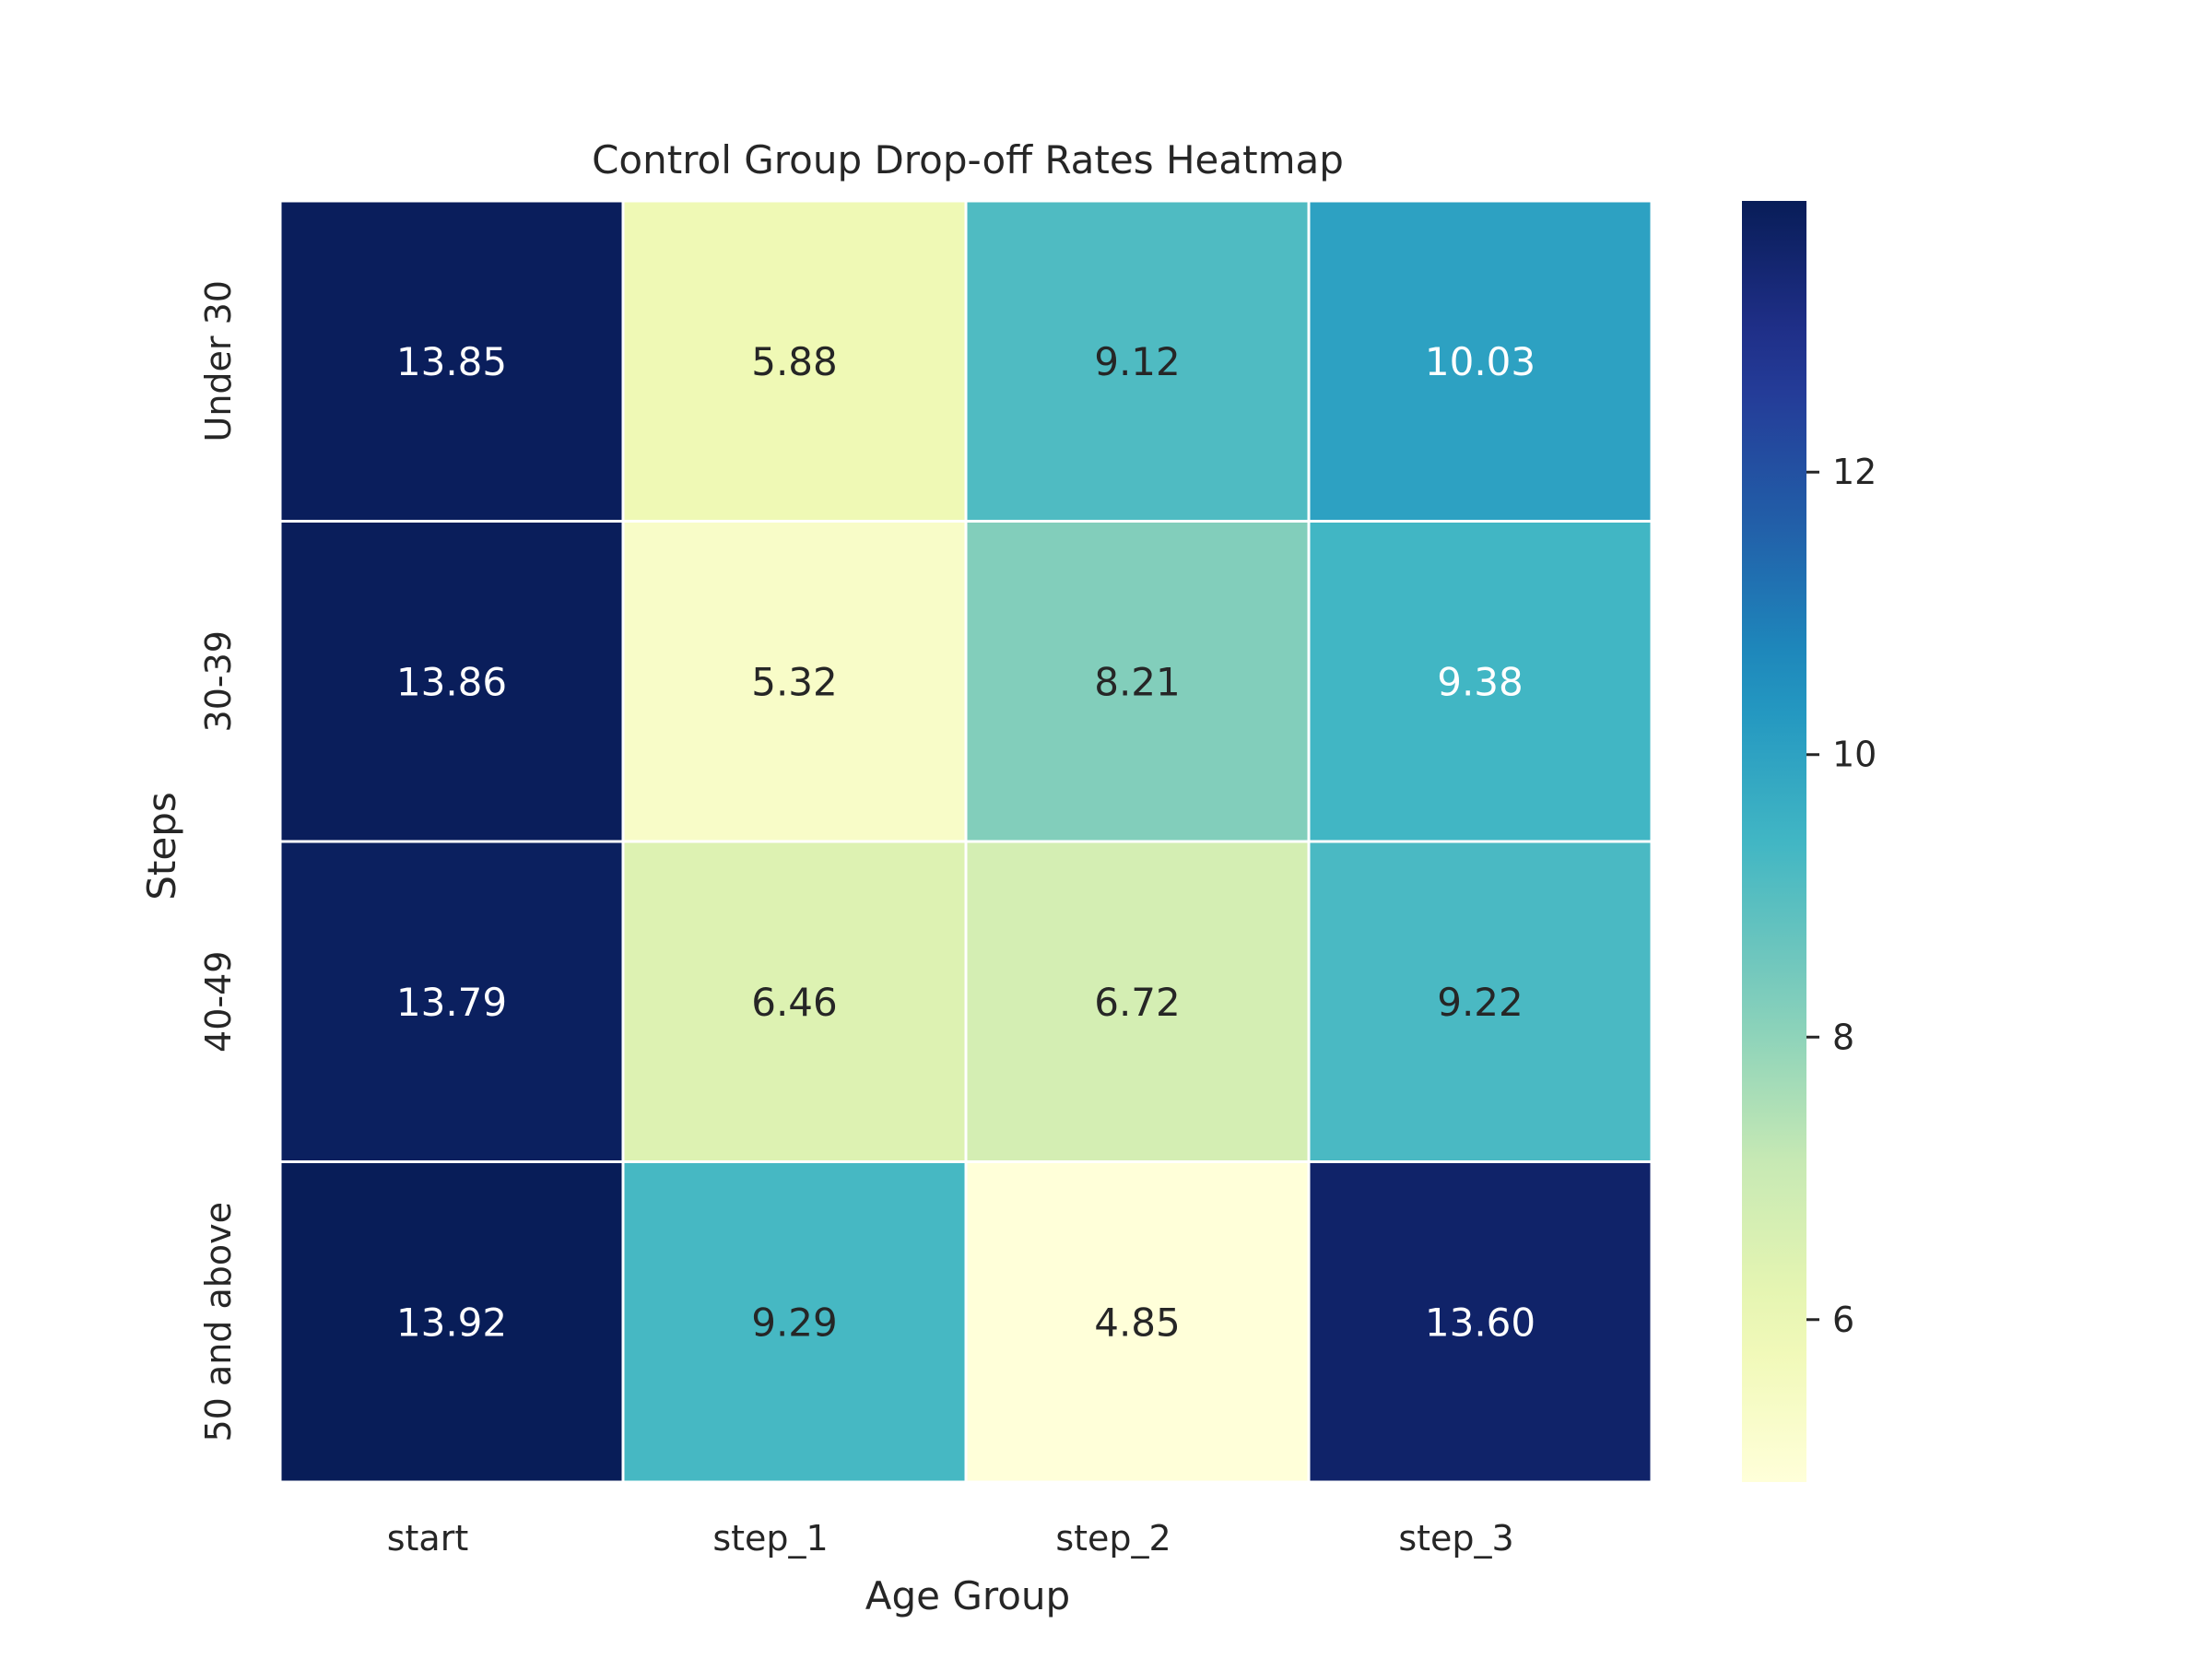 The width and height of the screenshot is (2212, 1659). I want to click on cell-value-label: 6.72, so click(1137, 1002).